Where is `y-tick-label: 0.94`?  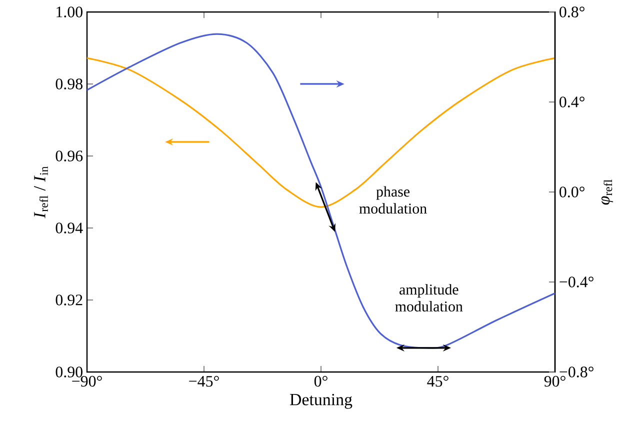
y-tick-label: 0.94 is located at coordinates (69, 228).